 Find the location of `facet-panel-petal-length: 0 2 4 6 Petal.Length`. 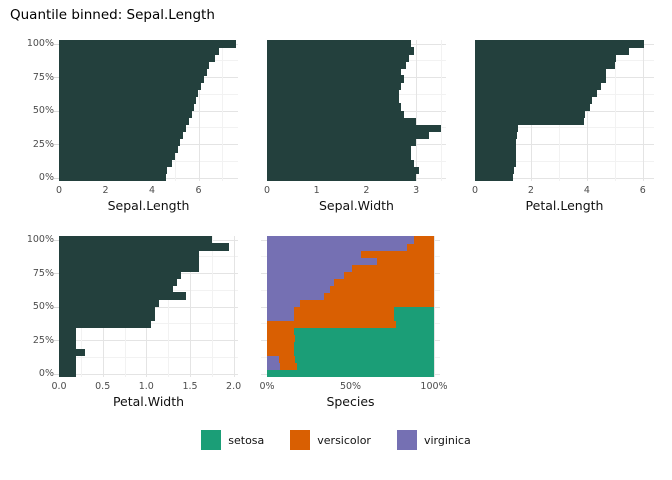

facet-panel-petal-length: 0 2 4 6 Petal.Length is located at coordinates (563, 126).